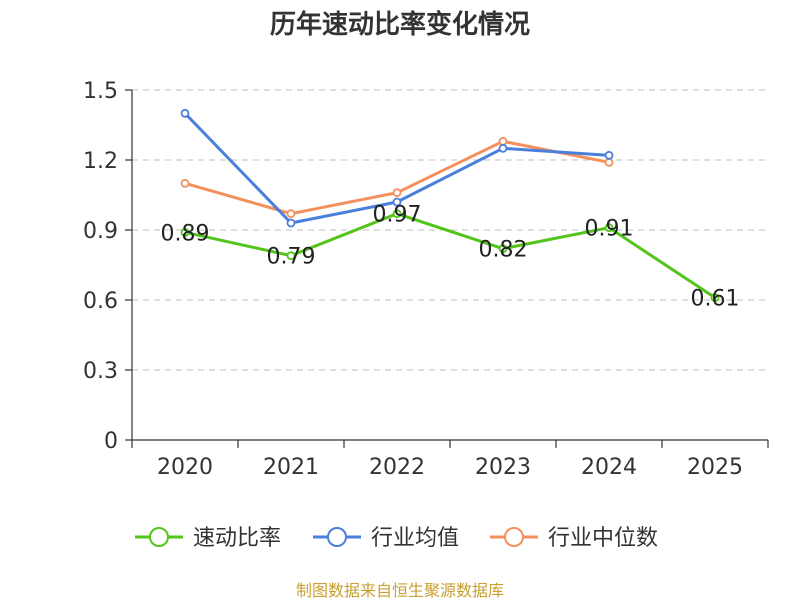  I want to click on series-line, so click(450, 255).